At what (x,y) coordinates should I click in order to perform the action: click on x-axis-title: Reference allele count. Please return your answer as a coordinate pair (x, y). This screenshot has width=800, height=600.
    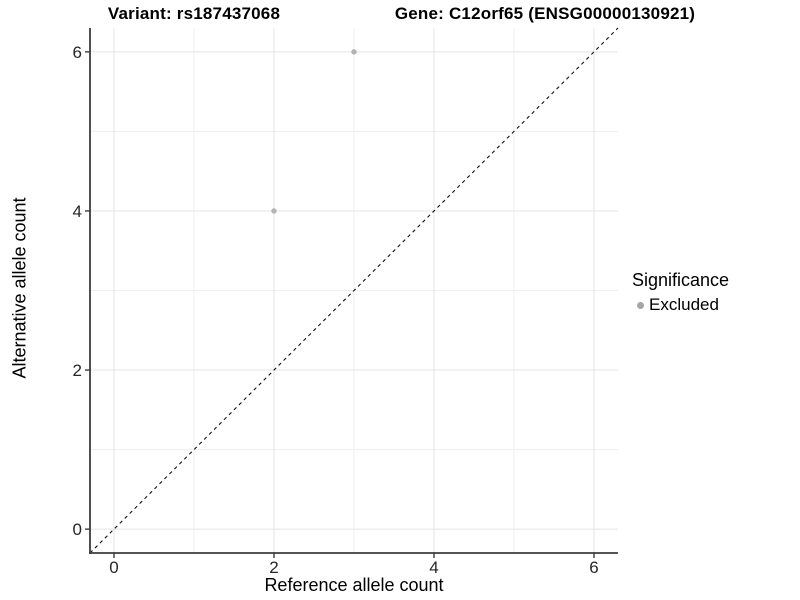
    Looking at the image, I should click on (354, 585).